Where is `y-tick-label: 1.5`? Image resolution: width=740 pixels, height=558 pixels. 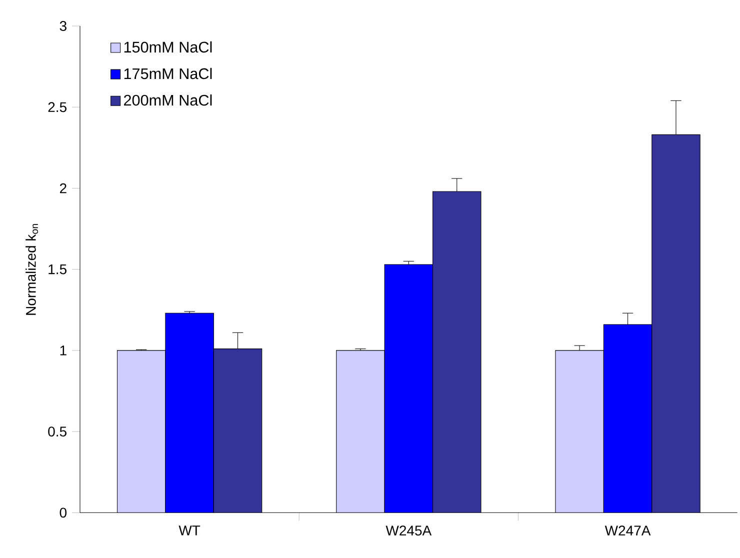
y-tick-label: 1.5 is located at coordinates (57, 269).